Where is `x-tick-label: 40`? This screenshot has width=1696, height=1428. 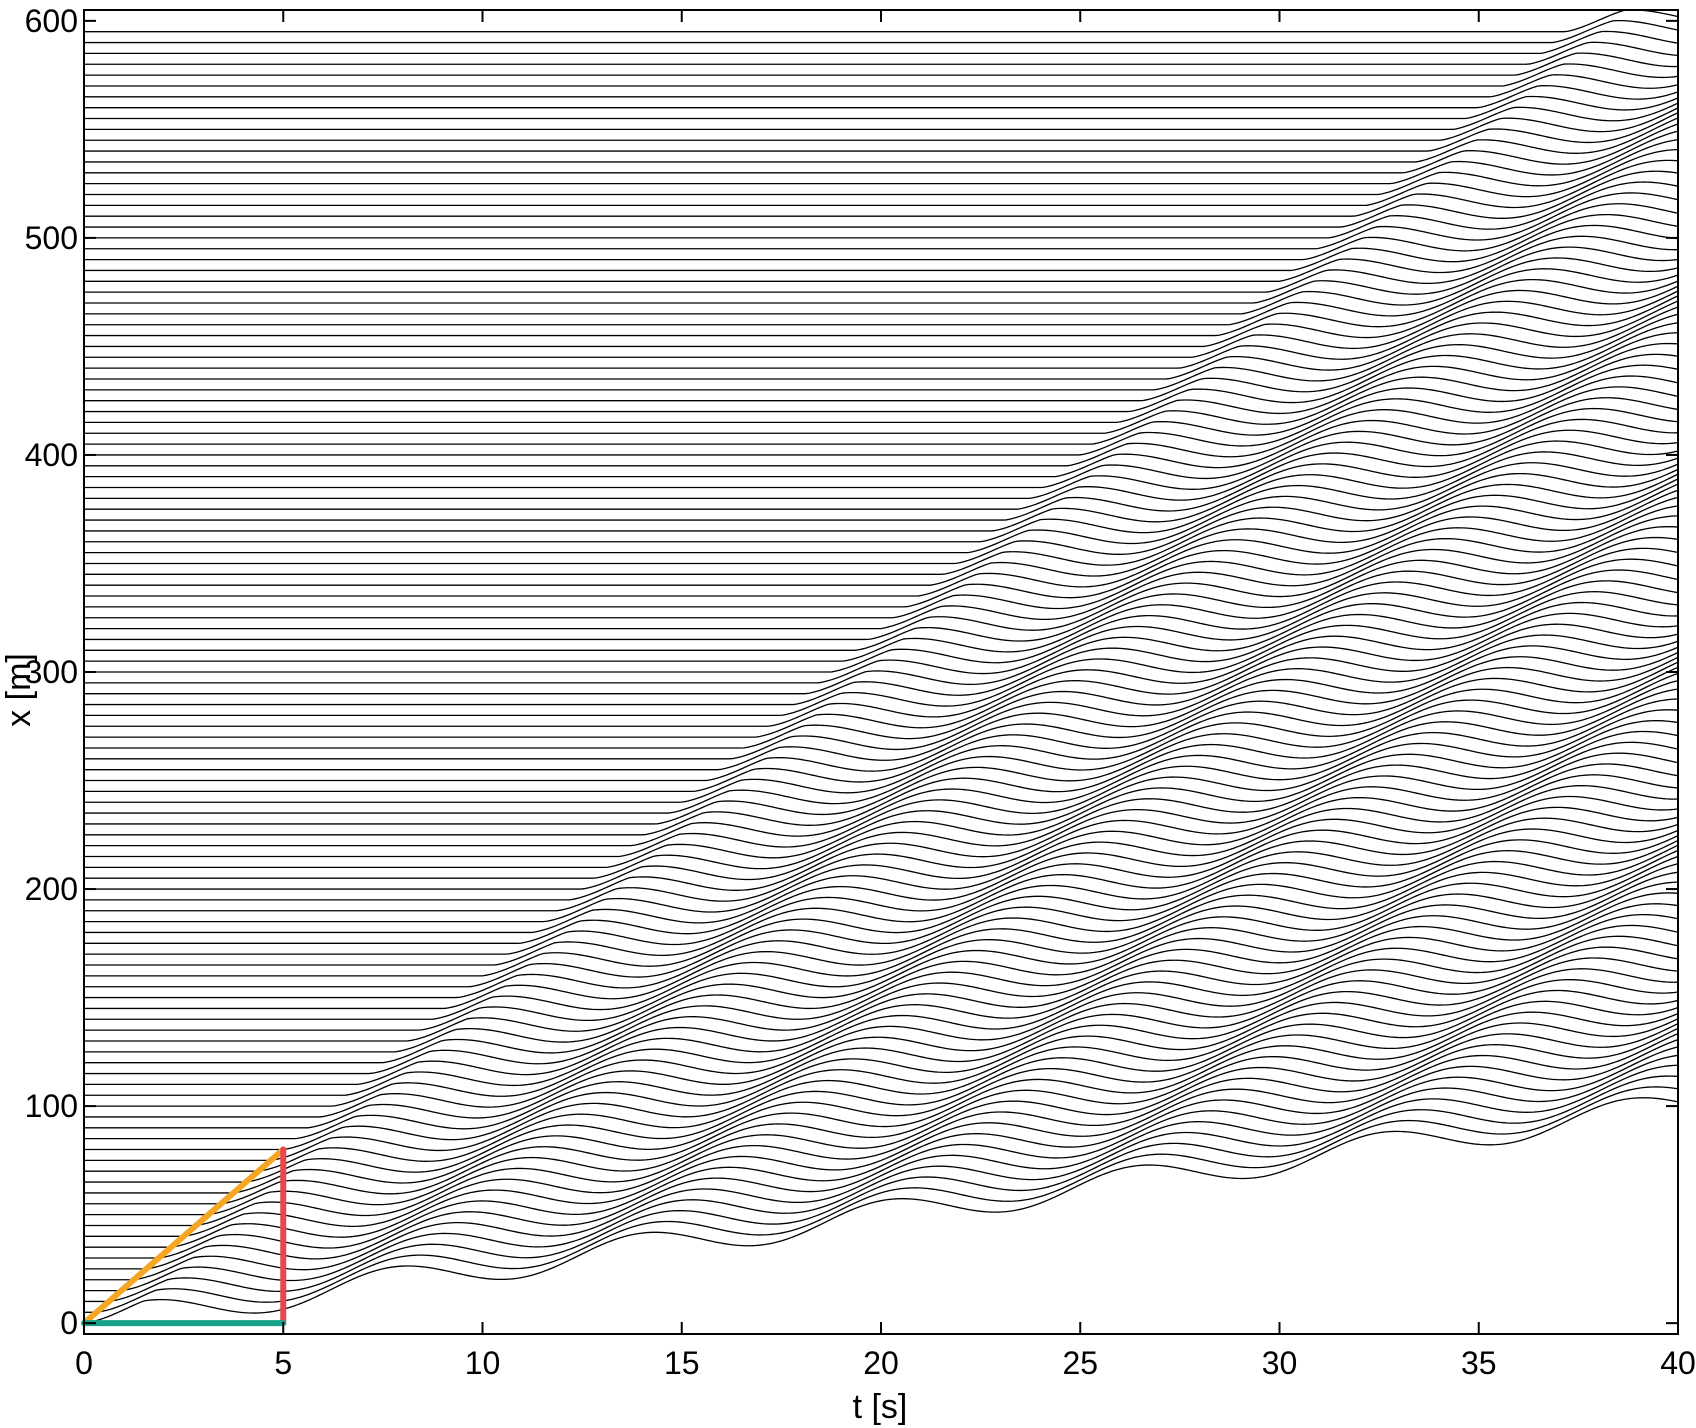
x-tick-label: 40 is located at coordinates (1678, 1363).